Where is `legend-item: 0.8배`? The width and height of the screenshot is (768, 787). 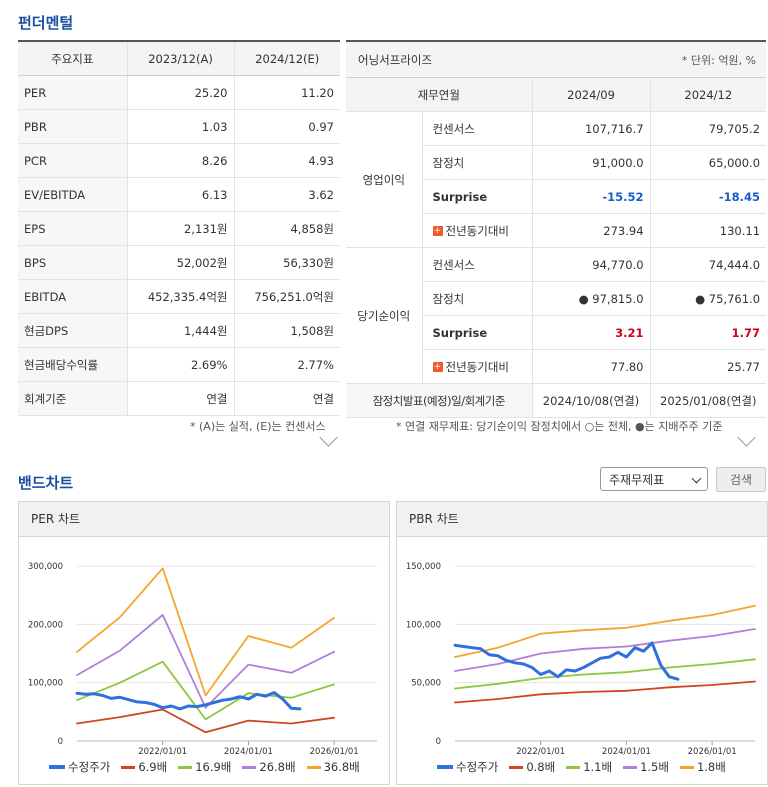 legend-item: 0.8배 is located at coordinates (532, 767).